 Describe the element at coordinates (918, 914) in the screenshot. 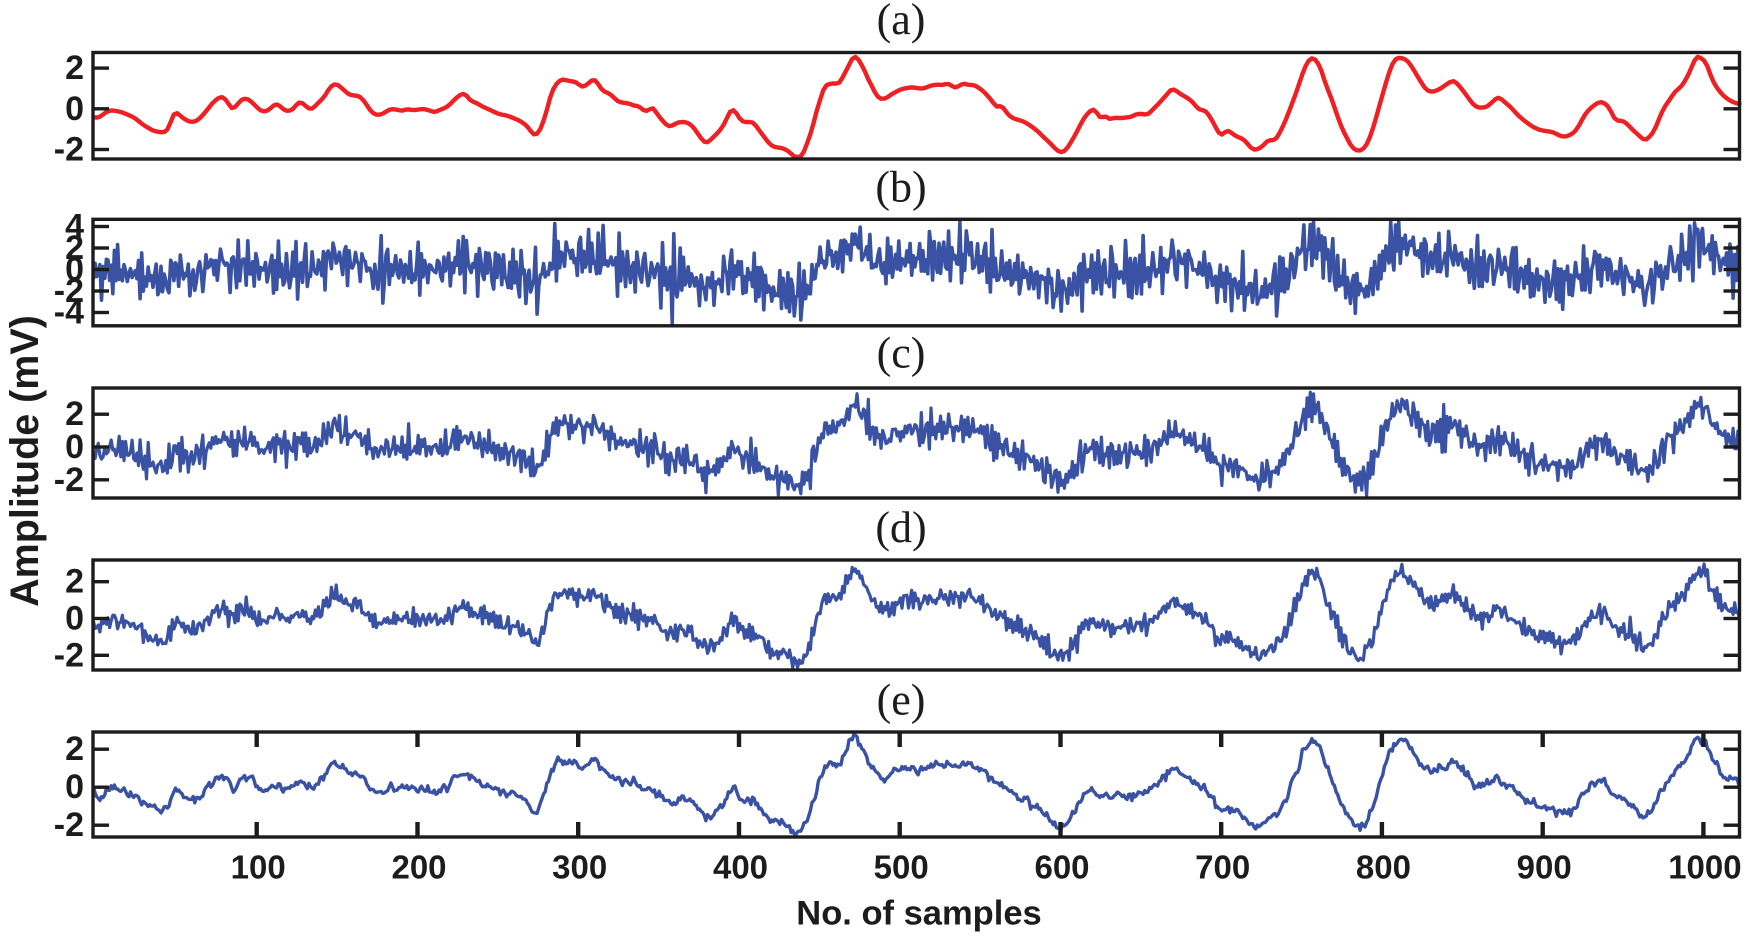

I see `svg-text: No. of samples` at that location.